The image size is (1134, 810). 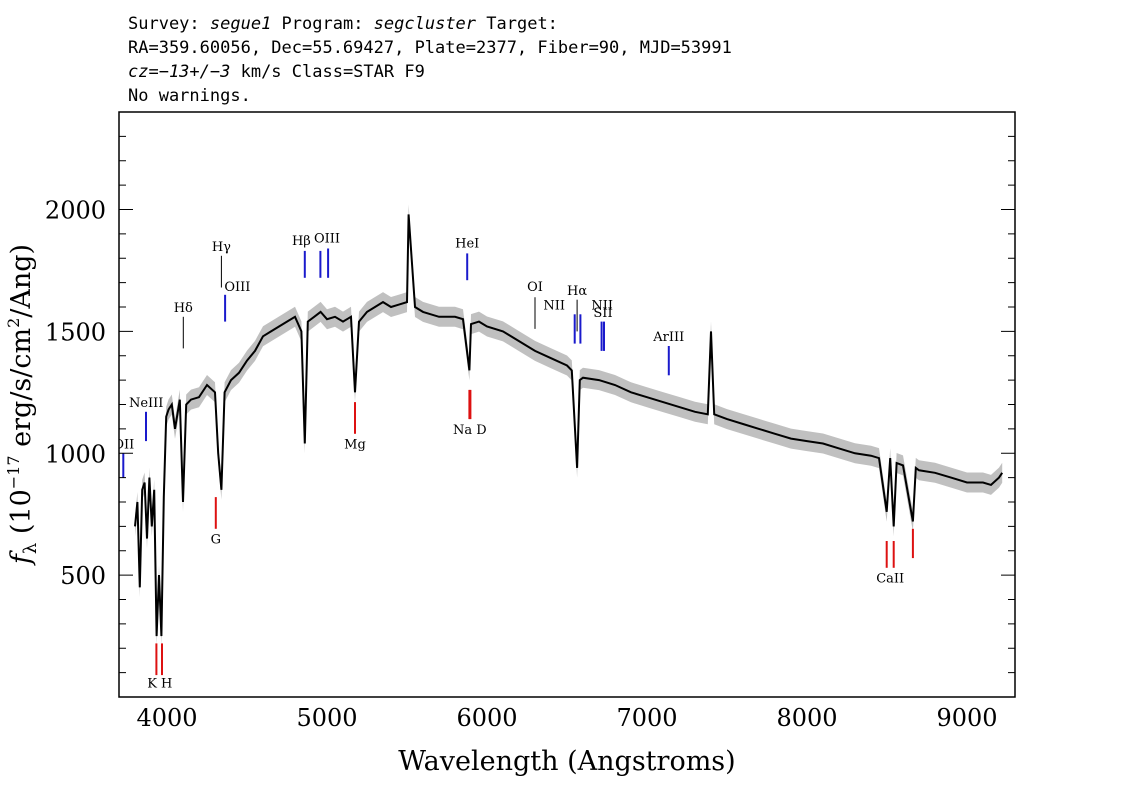 What do you see at coordinates (467, 243) in the screenshot?
I see `line-marker-label: HeI` at bounding box center [467, 243].